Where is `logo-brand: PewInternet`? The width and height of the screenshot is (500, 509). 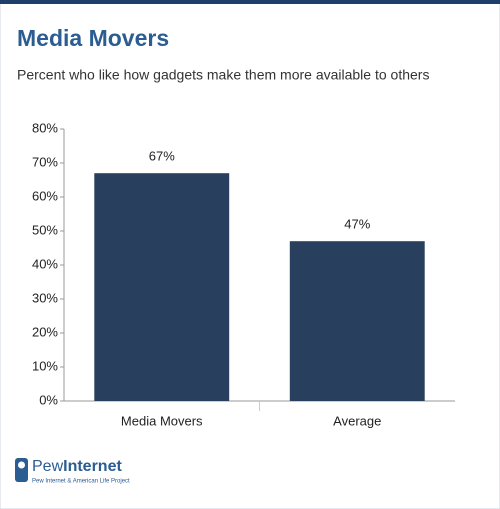
logo-brand: PewInternet is located at coordinates (77, 466).